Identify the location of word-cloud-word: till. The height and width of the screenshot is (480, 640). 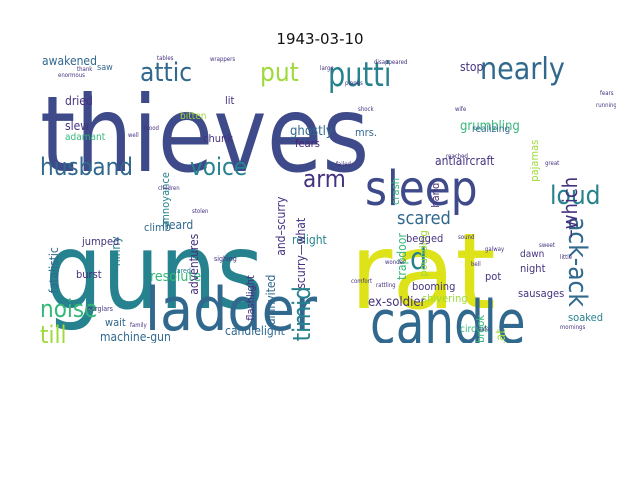
(53, 332).